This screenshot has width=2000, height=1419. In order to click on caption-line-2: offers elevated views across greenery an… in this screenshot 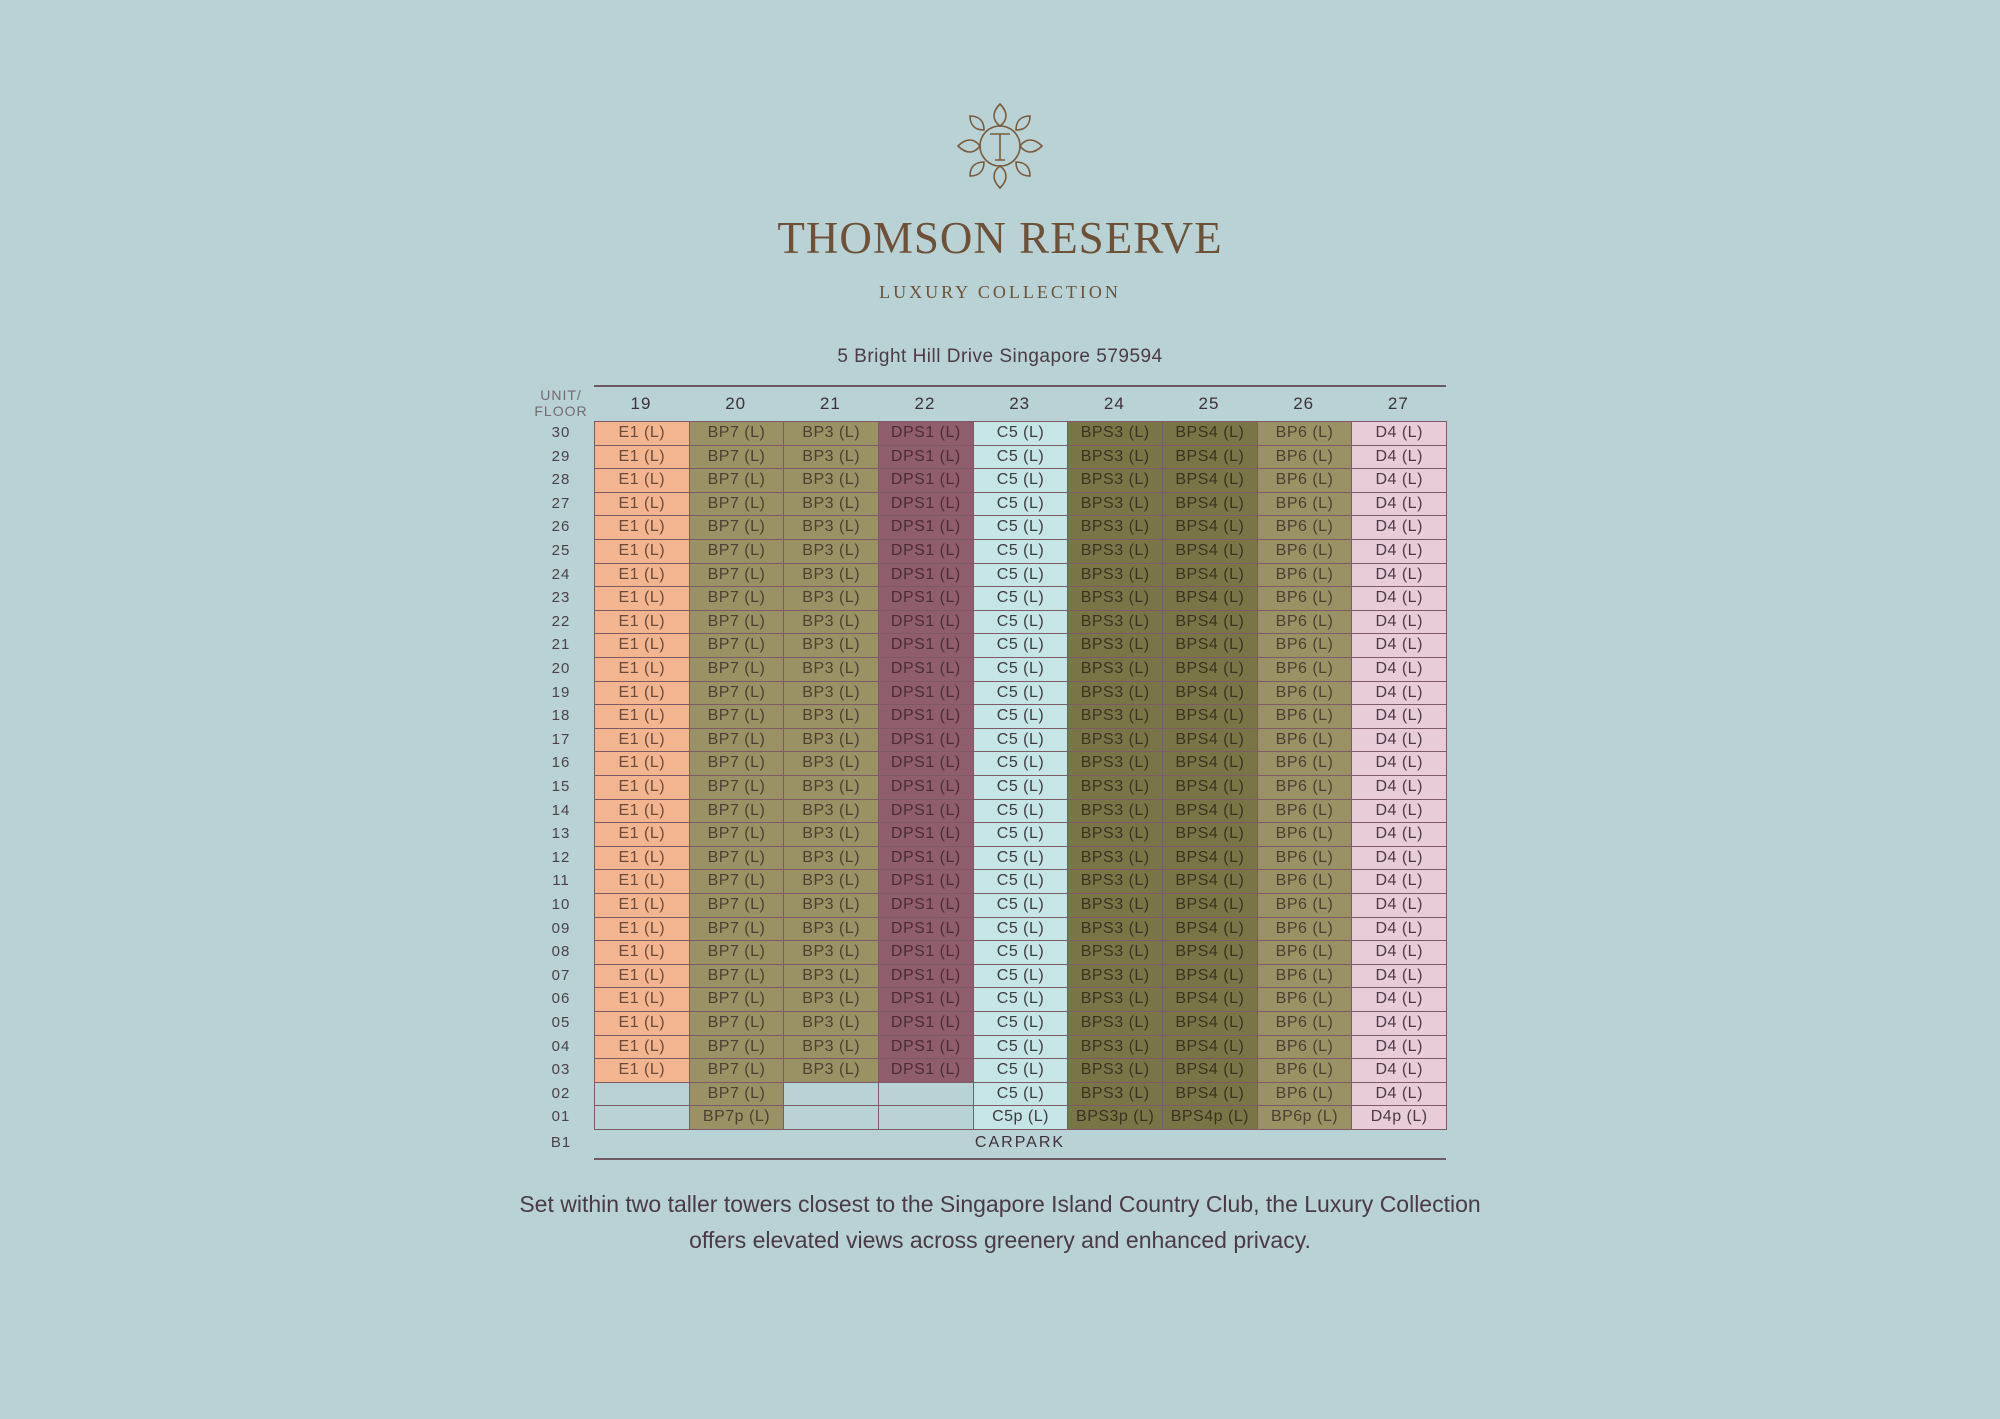, I will do `click(1000, 1240)`.